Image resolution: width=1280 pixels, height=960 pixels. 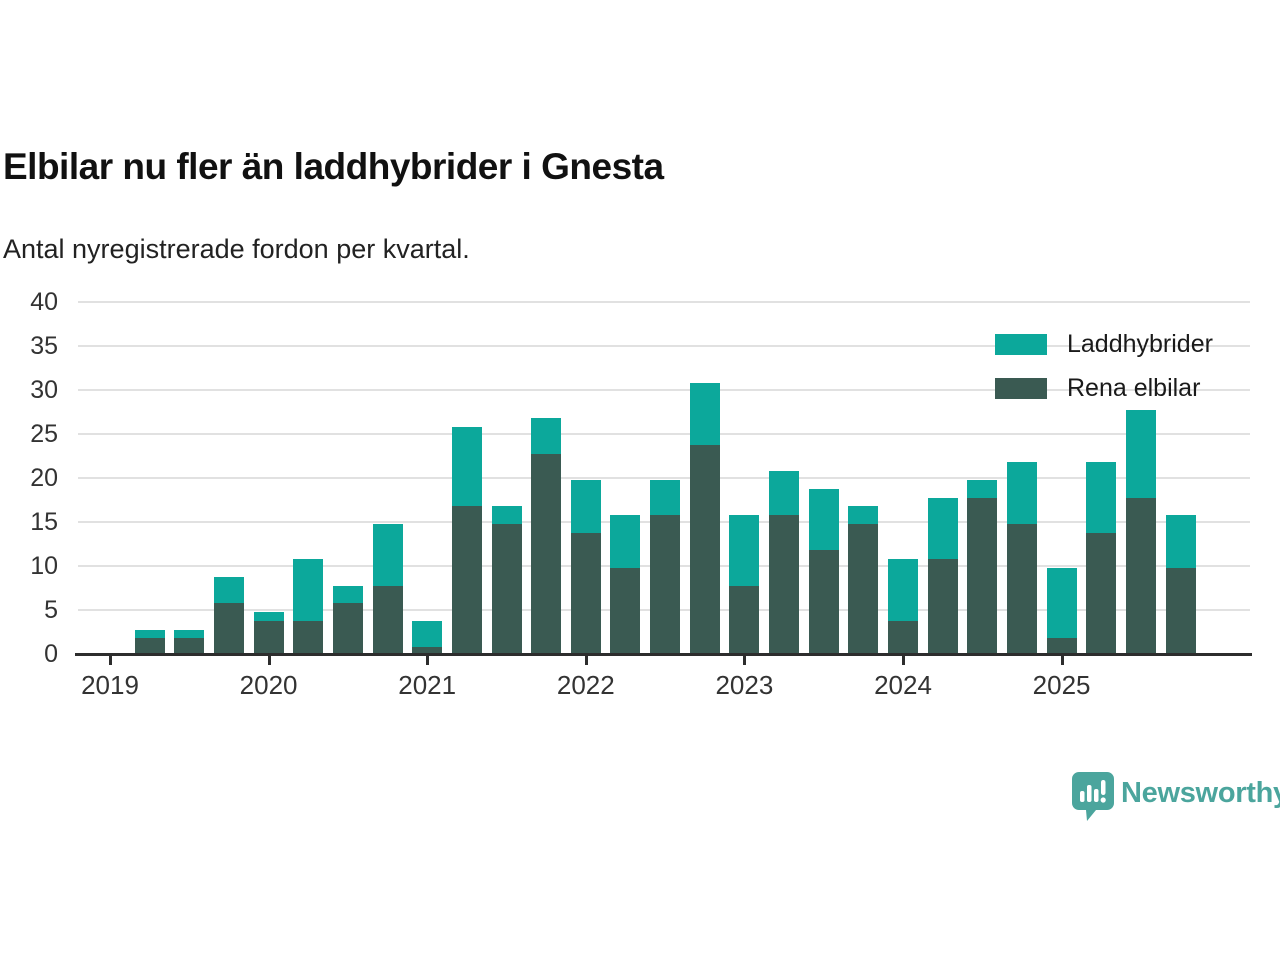 What do you see at coordinates (1134, 388) in the screenshot?
I see `legend-label: Rena elbilar` at bounding box center [1134, 388].